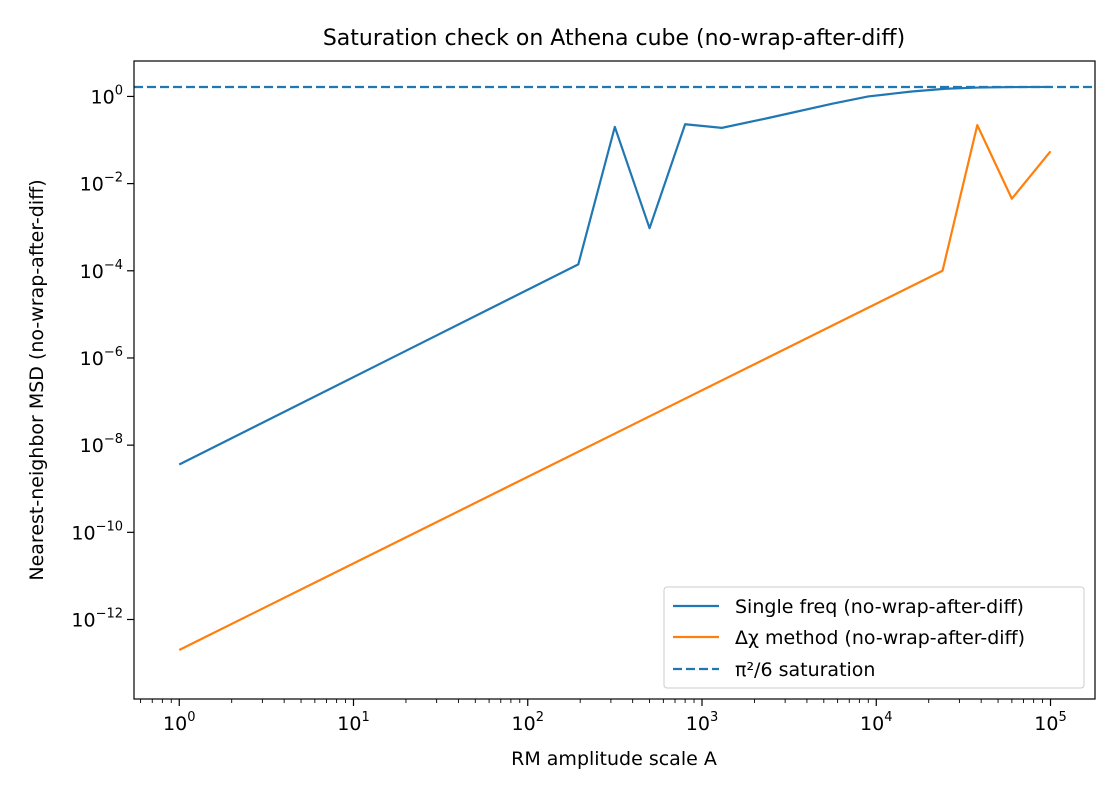 Image resolution: width=1120 pixels, height=800 pixels. I want to click on y-tick-label: 10⁰, so click(107, 95).